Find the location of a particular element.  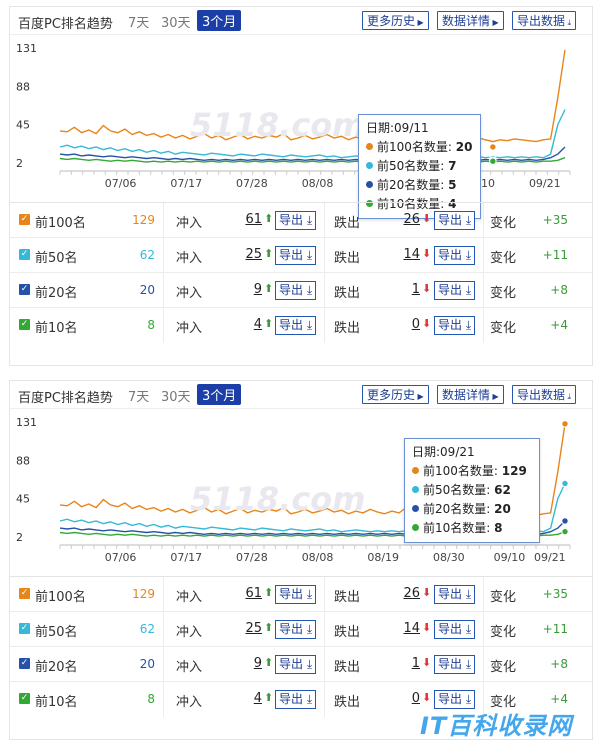

rank-level-label: 前50名 is located at coordinates (56, 258).